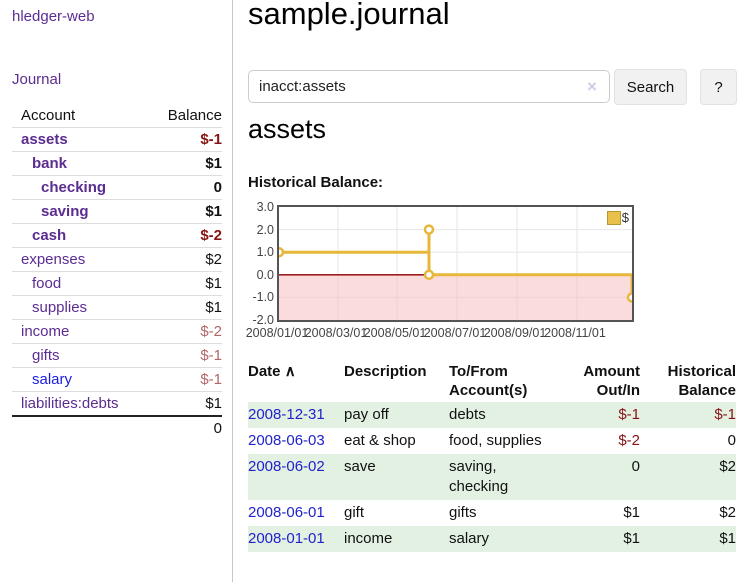  I want to click on y-tick-label: 0.0, so click(265, 275).